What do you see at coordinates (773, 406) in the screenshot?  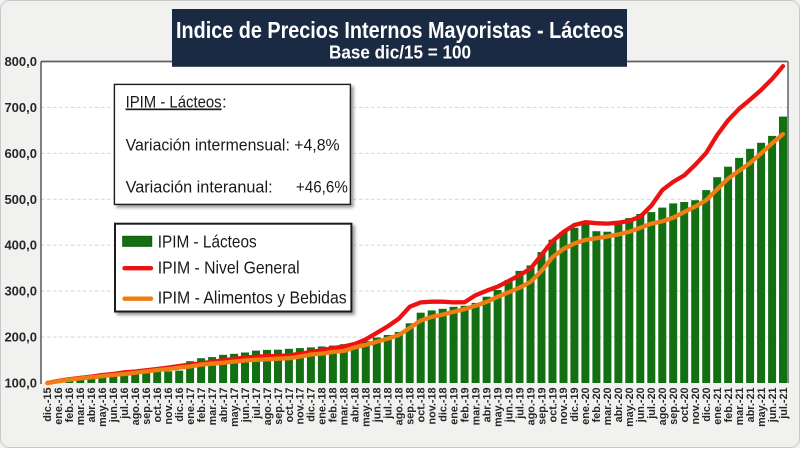 I see `svg-text: jun.-21` at bounding box center [773, 406].